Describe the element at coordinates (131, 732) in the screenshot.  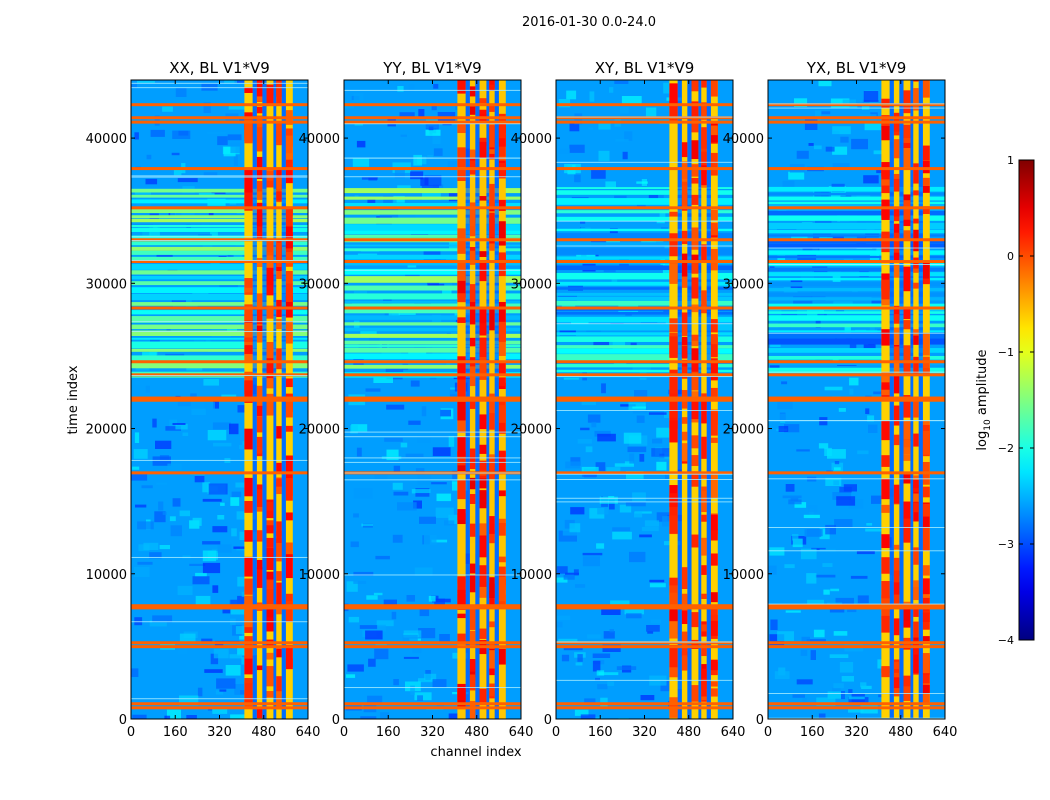
I see `x-tick-label: 0` at that location.